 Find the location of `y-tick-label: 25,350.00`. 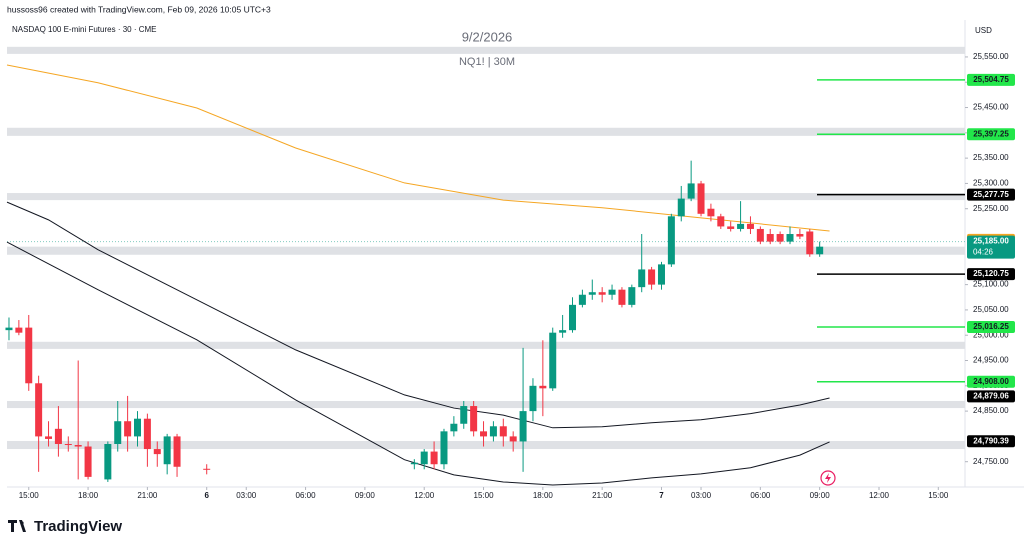

y-tick-label: 25,350.00 is located at coordinates (991, 157).